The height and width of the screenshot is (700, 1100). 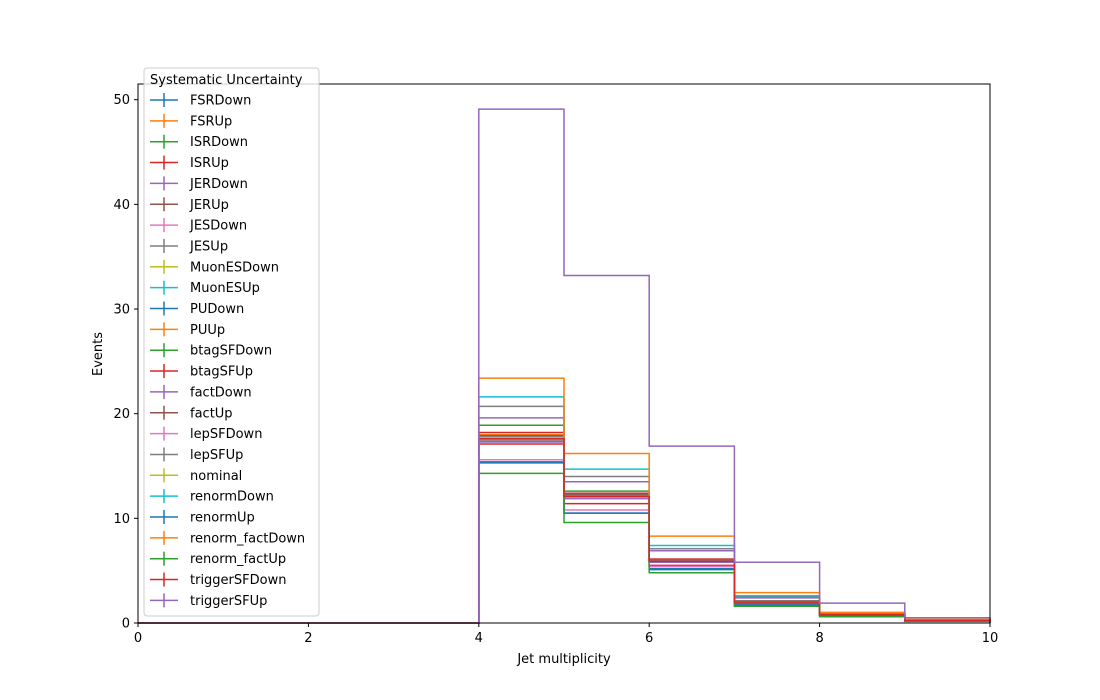 What do you see at coordinates (563, 659) in the screenshot?
I see `x-axis-label: Jet multiplicity` at bounding box center [563, 659].